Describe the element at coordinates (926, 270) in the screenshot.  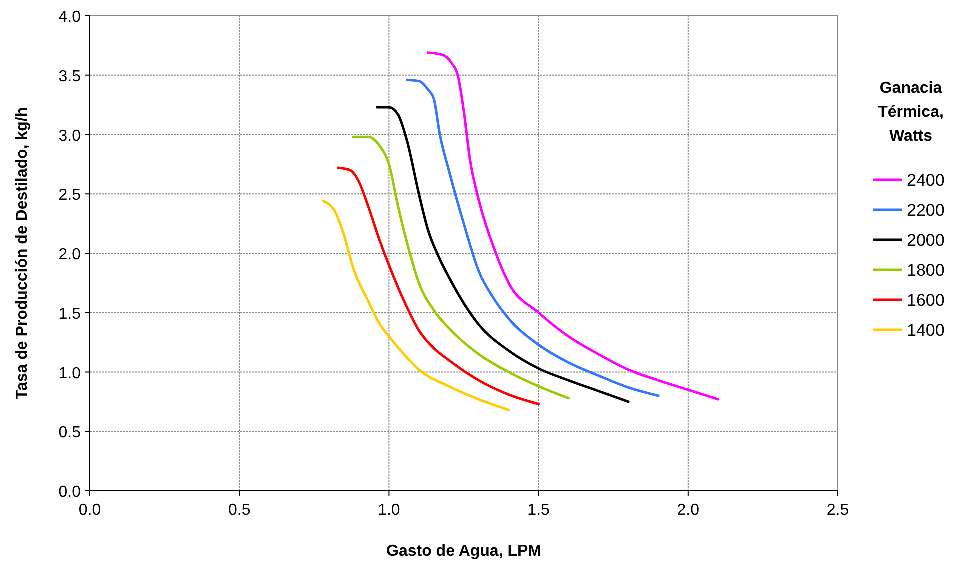
I see `legend-label: 1800` at that location.